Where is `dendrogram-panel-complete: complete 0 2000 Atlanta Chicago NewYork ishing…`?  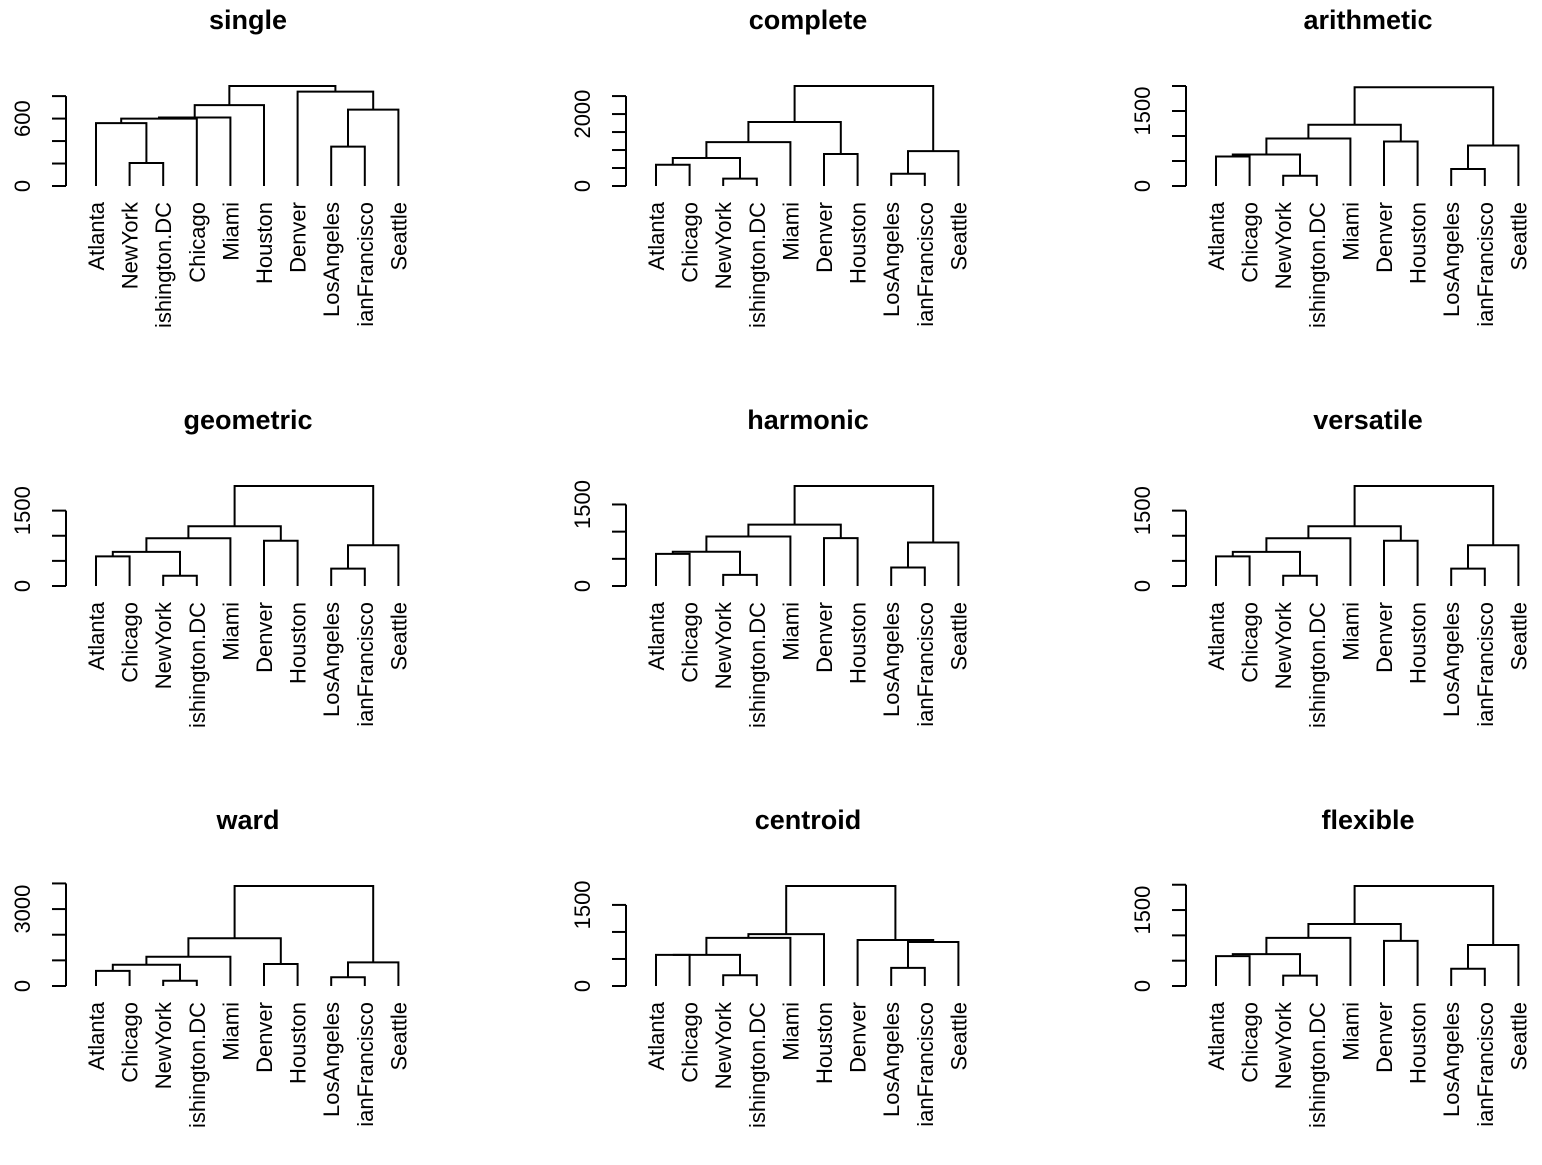
dendrogram-panel-complete: complete 0 2000 Atlanta Chicago NewYork ishing… is located at coordinates (770, 166).